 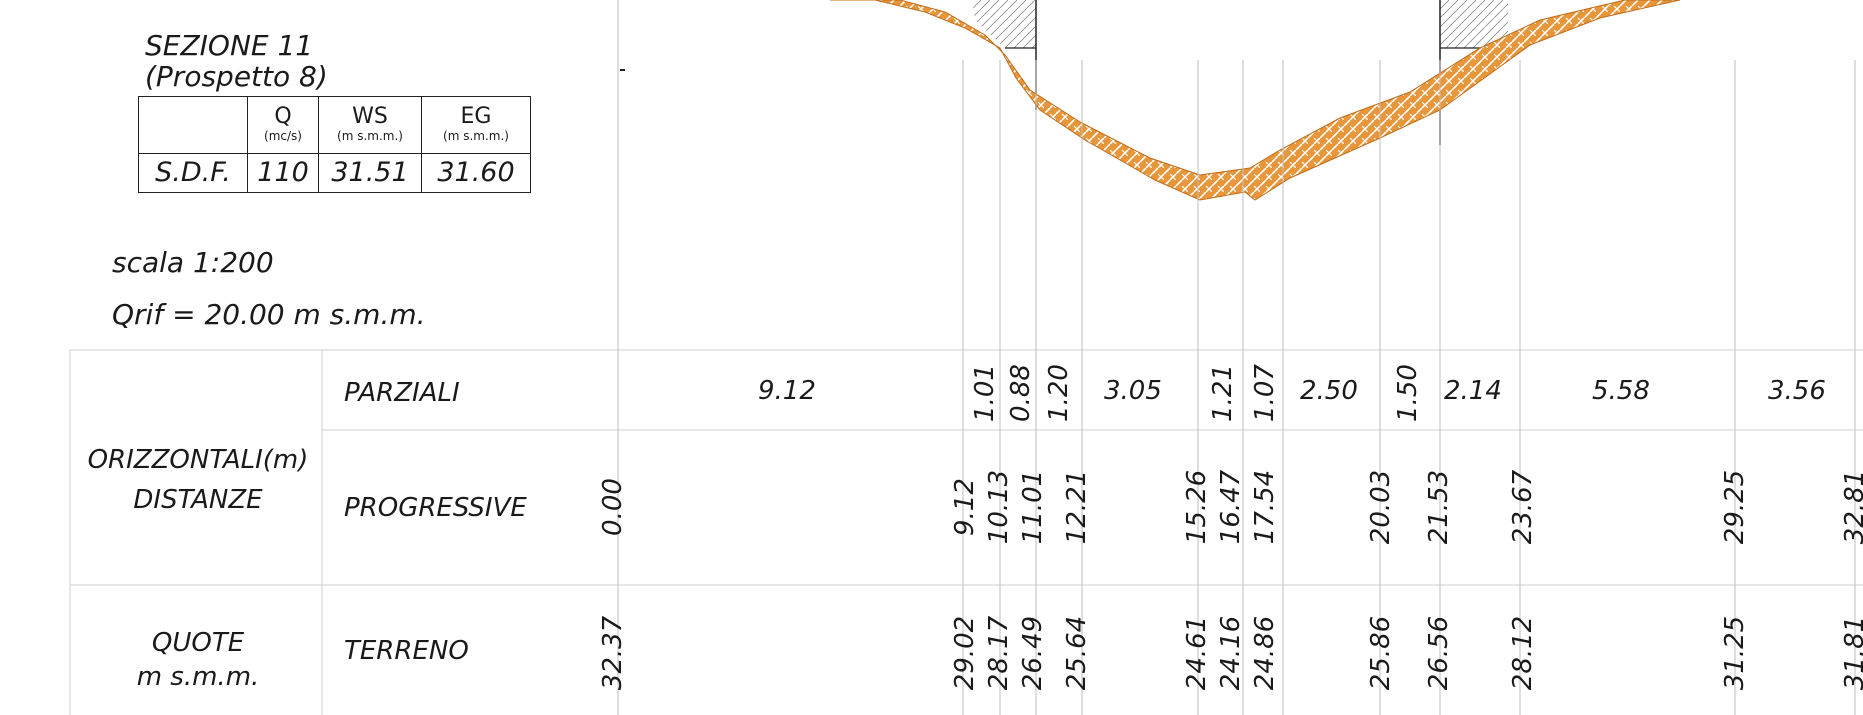 What do you see at coordinates (999, 653) in the screenshot?
I see `ground-value: 28.17` at bounding box center [999, 653].